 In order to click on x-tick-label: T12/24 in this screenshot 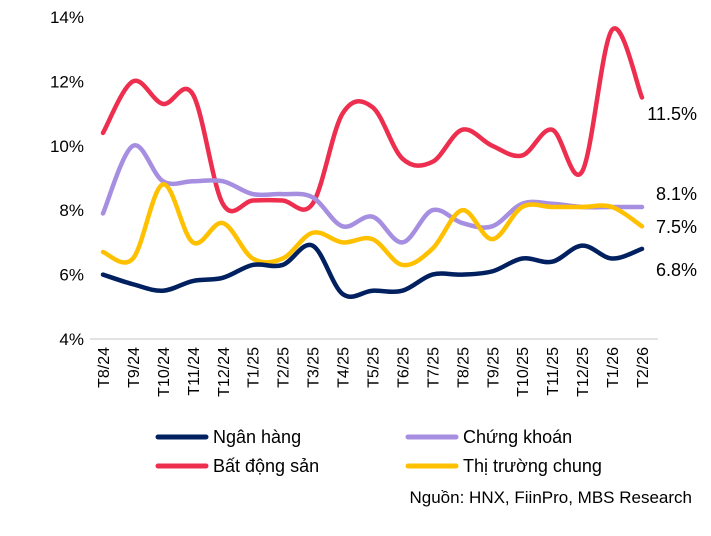, I will do `click(224, 372)`.